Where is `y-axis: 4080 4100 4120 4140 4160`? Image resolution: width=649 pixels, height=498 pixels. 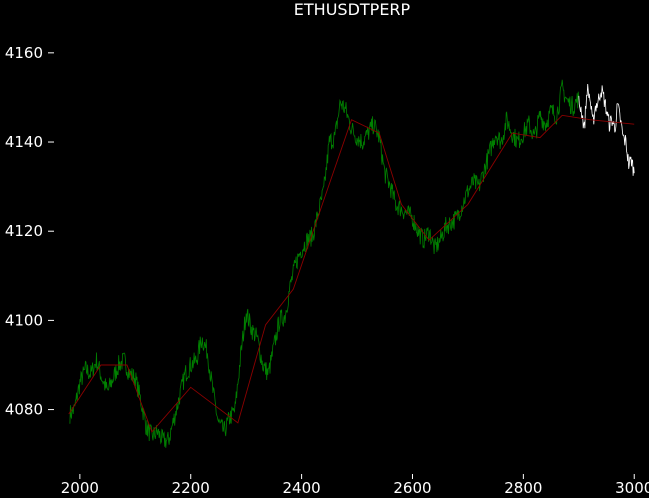 y-axis: 4080 4100 4120 4140 4160 is located at coordinates (29, 231).